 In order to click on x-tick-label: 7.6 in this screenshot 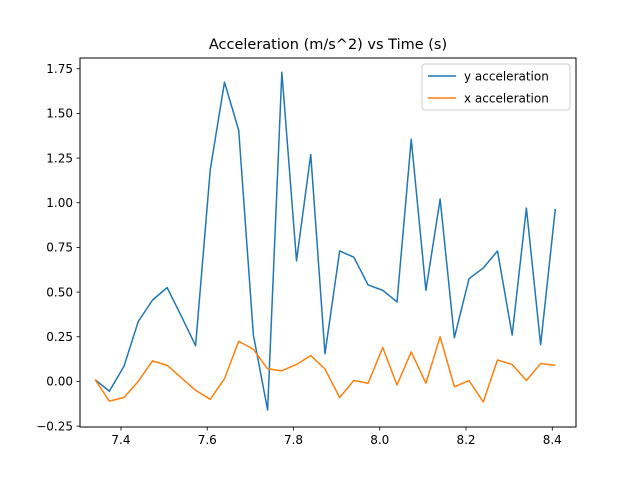, I will do `click(207, 440)`.